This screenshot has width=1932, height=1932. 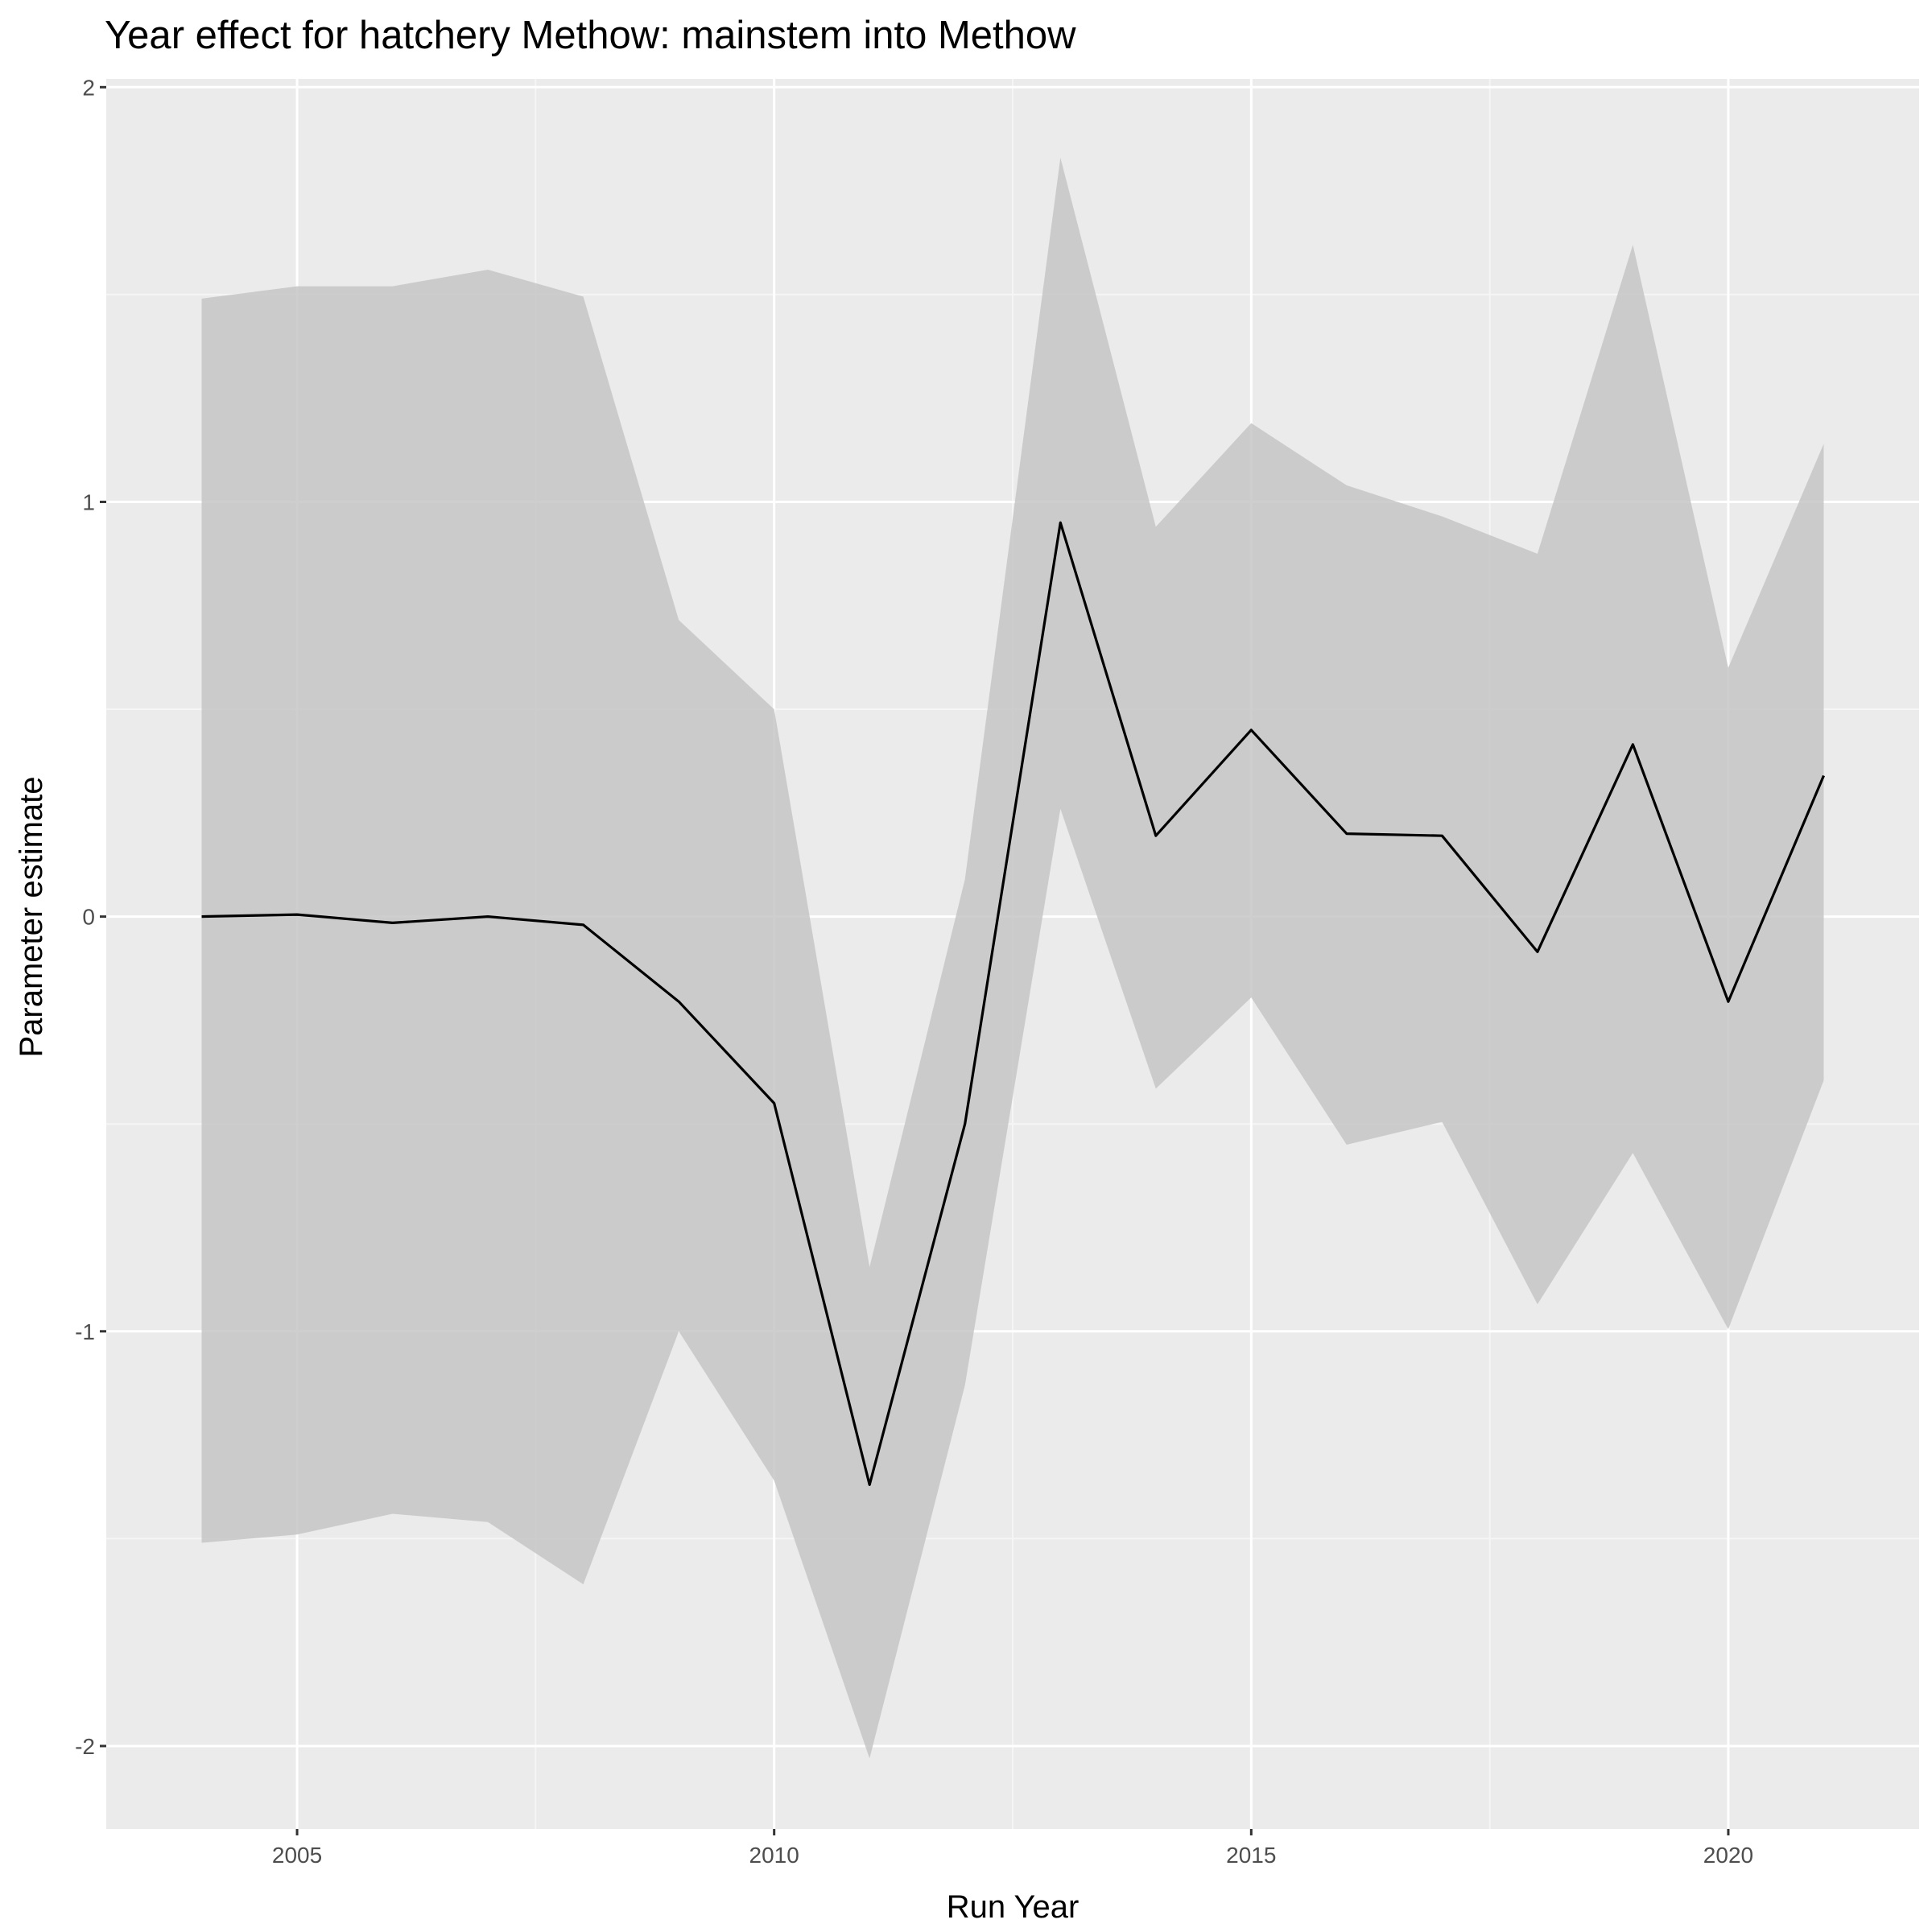 I want to click on y-tick-label: 2, so click(x=88, y=87).